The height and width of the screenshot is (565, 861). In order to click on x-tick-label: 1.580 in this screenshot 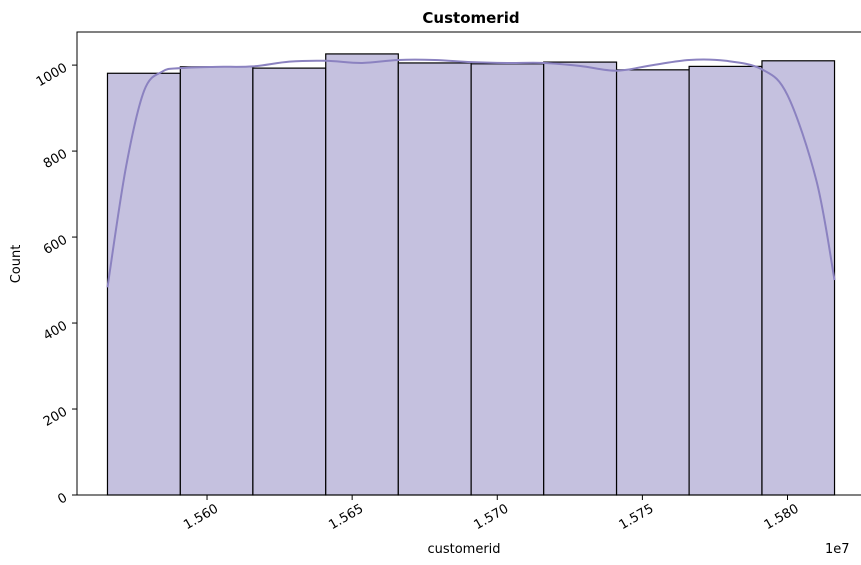, I will do `click(782, 517)`.